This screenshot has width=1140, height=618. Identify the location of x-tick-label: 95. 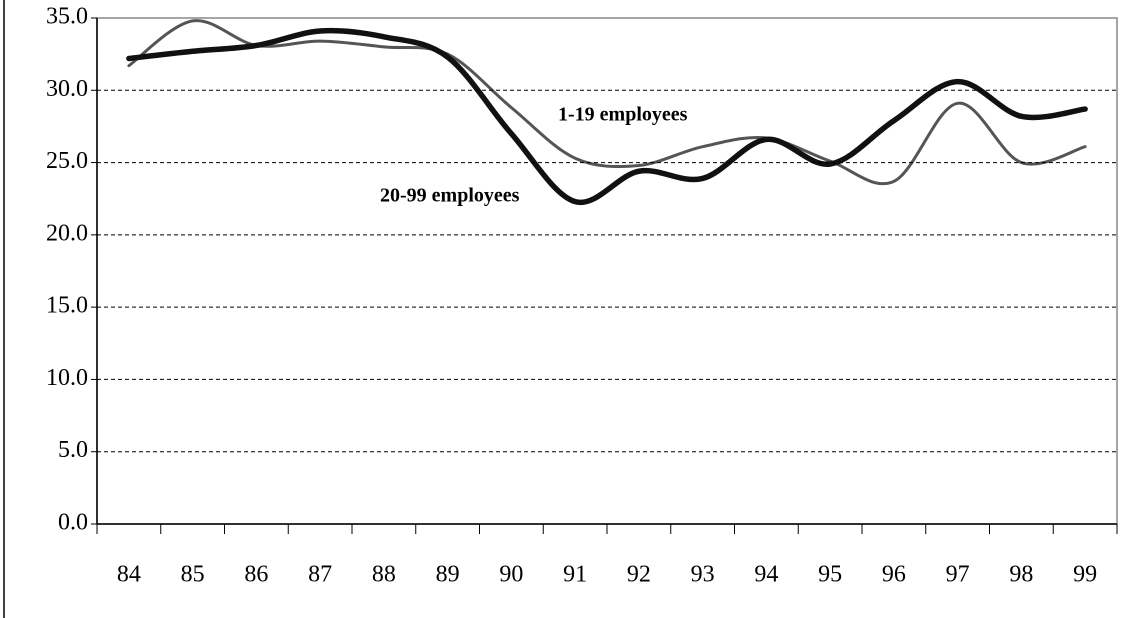
(830, 575).